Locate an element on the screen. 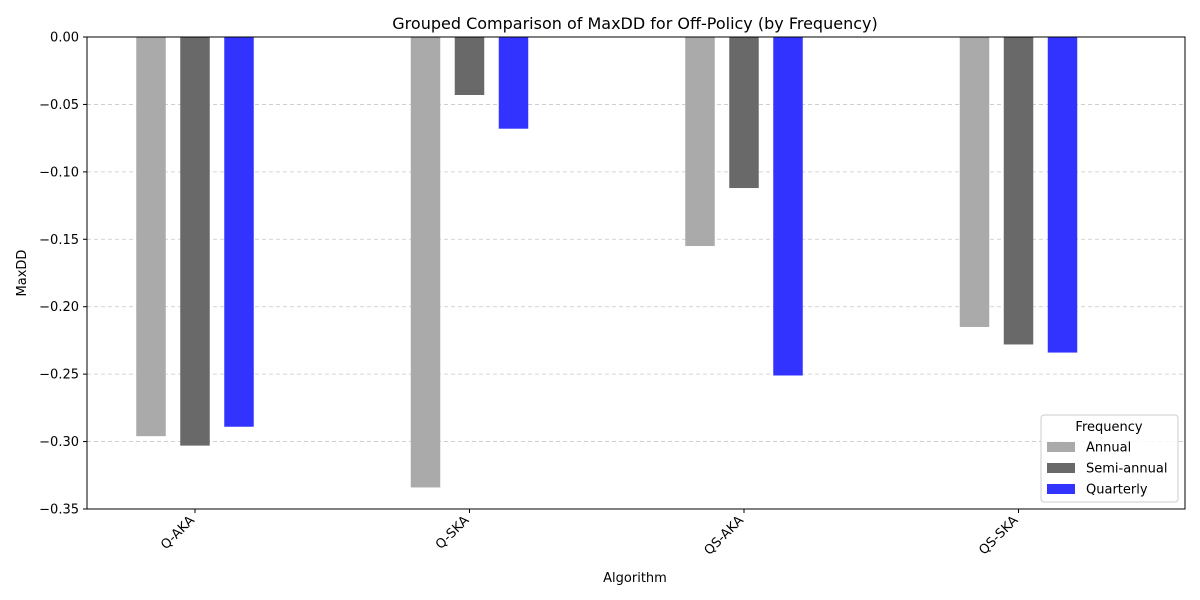  bar-annual-q-aka is located at coordinates (151, 237).